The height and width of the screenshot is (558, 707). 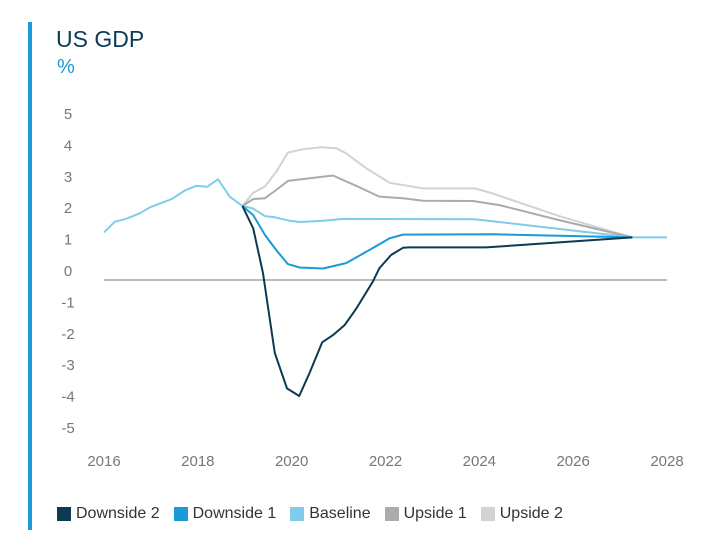 What do you see at coordinates (340, 513) in the screenshot?
I see `legend-label: Baseline` at bounding box center [340, 513].